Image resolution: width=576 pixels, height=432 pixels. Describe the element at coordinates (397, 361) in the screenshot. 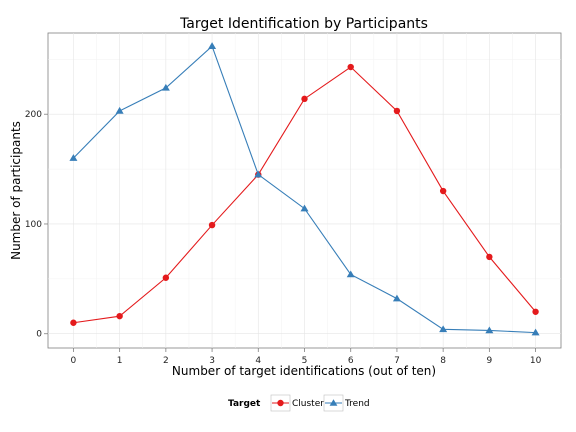

I see `x-tick-label: 7` at that location.